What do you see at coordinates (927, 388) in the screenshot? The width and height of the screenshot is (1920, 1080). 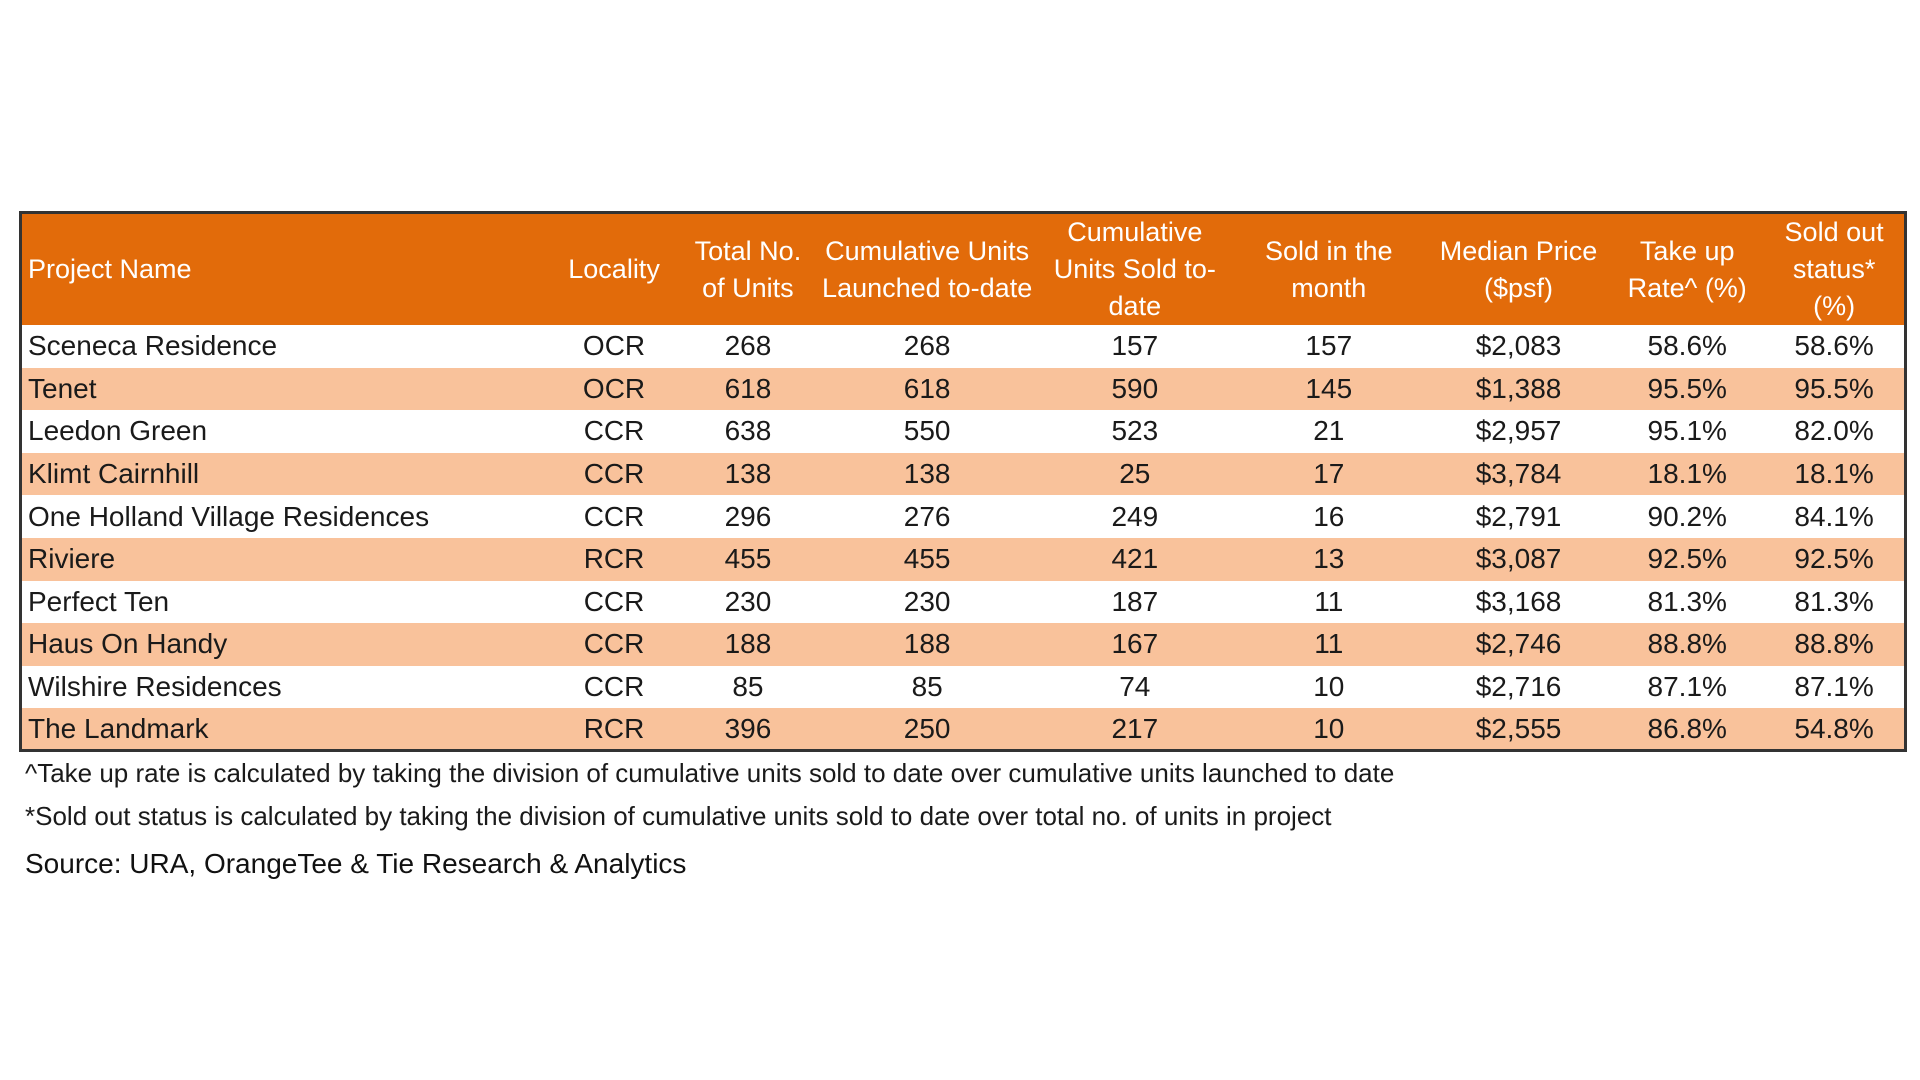 I see `units-launched-cell: 618` at bounding box center [927, 388].